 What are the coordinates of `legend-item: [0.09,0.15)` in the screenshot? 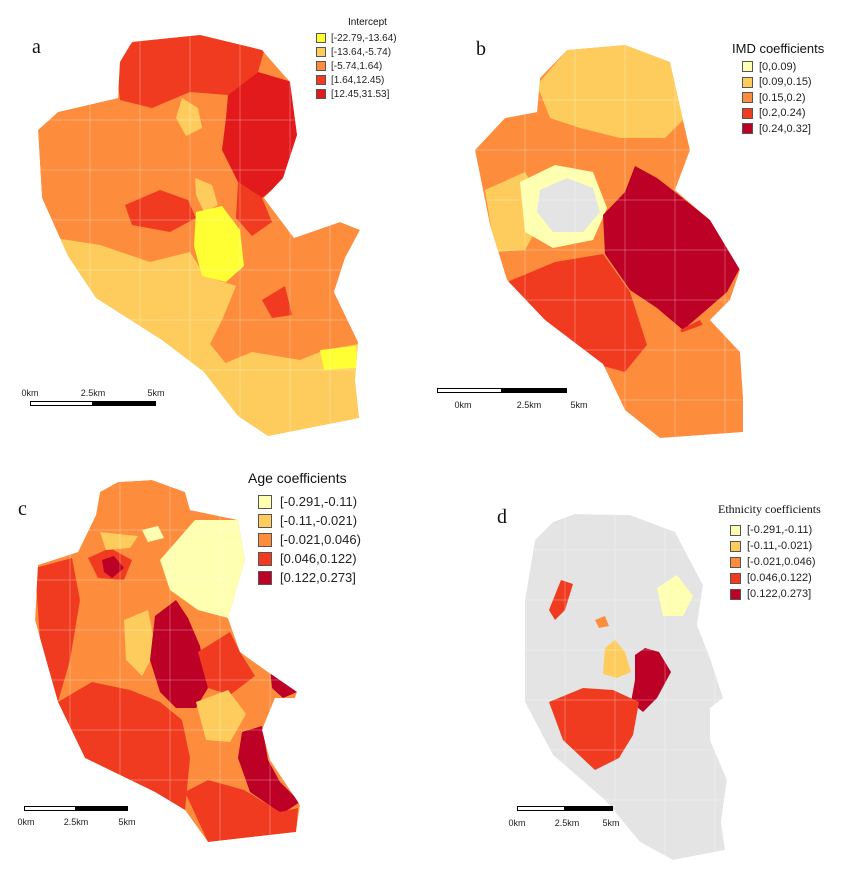 It's located at (783, 83).